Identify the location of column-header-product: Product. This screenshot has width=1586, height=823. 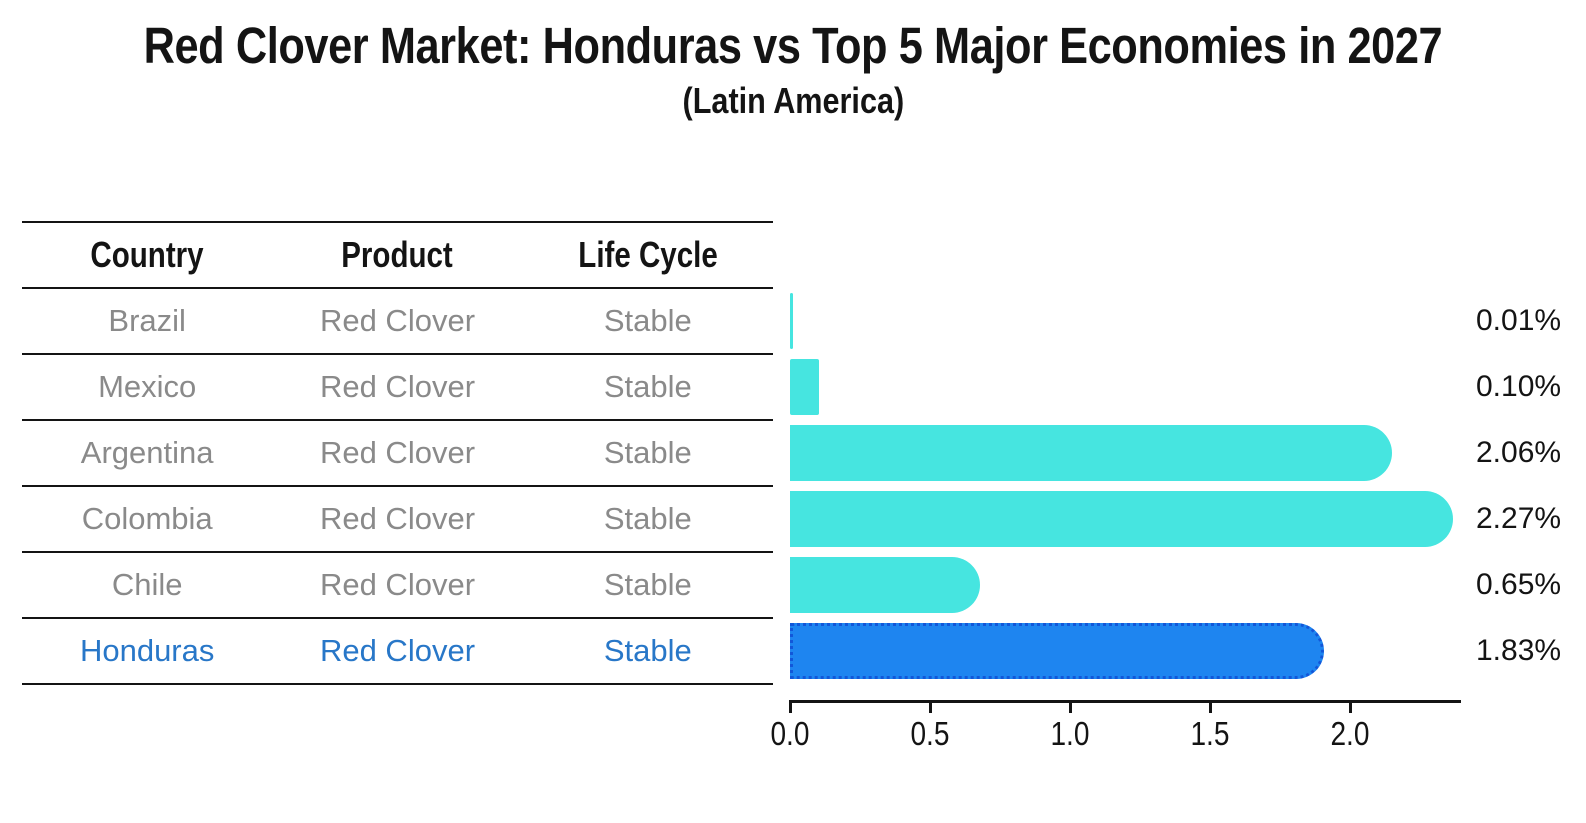
(397, 254).